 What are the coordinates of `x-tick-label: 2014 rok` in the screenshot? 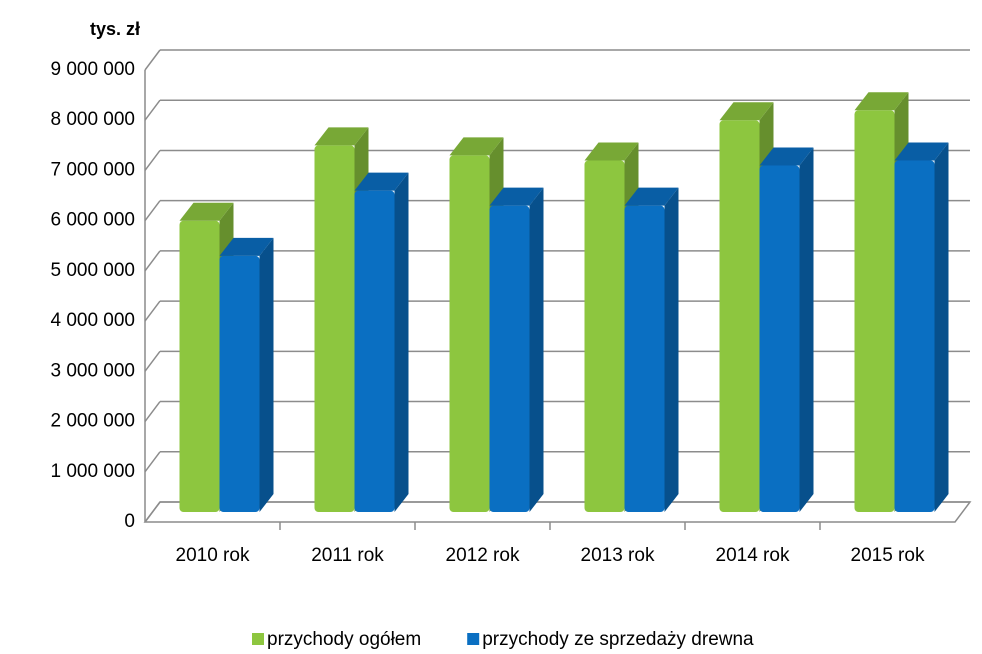 It's located at (753, 555).